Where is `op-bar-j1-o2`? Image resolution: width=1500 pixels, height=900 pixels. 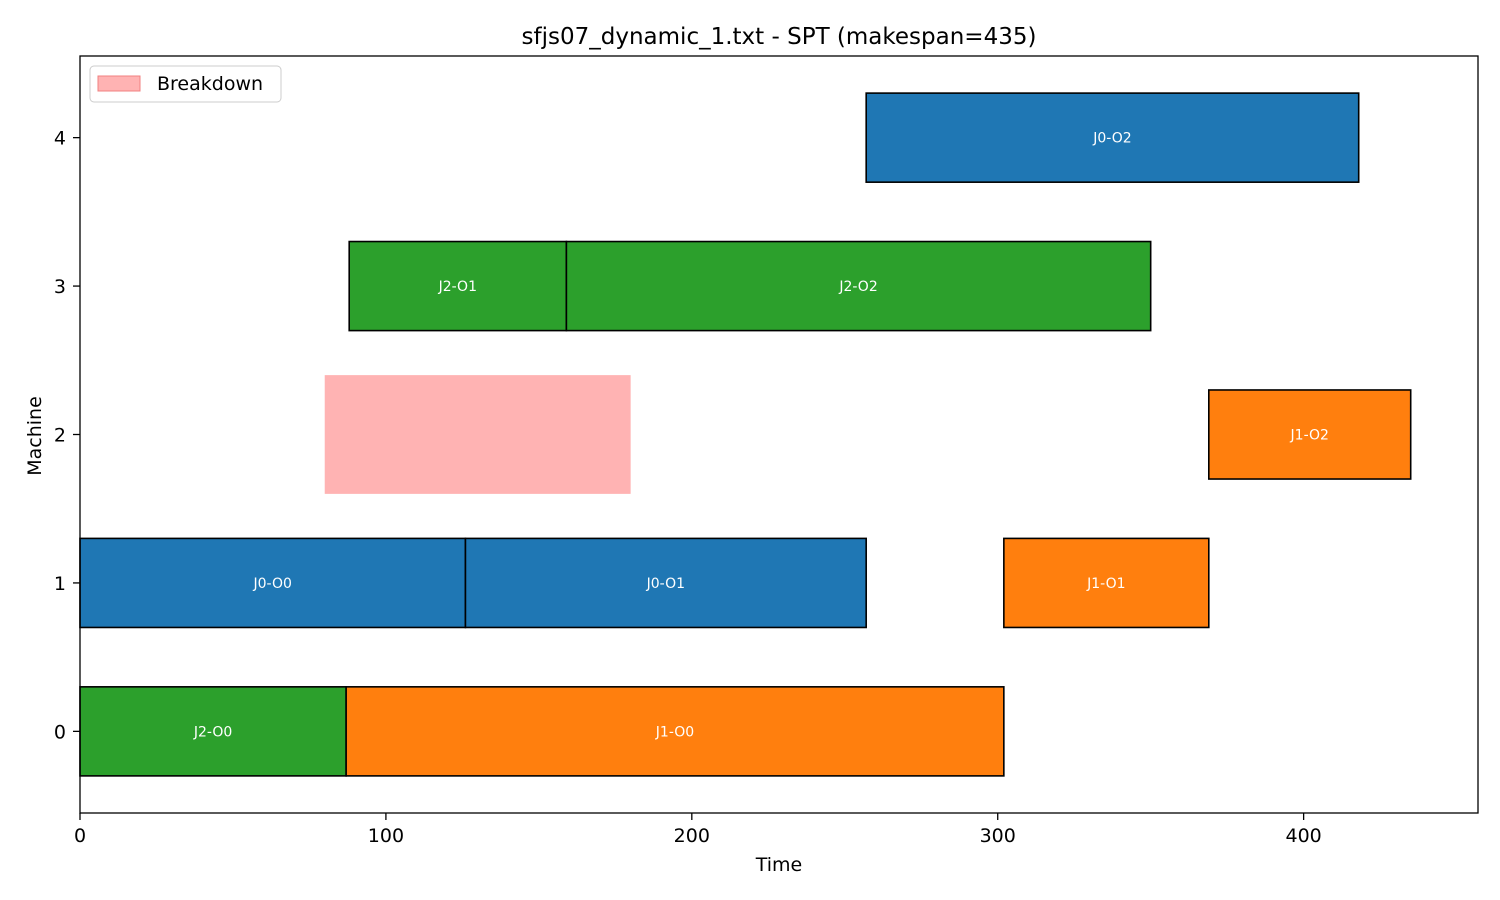
op-bar-j1-o2 is located at coordinates (1310, 434).